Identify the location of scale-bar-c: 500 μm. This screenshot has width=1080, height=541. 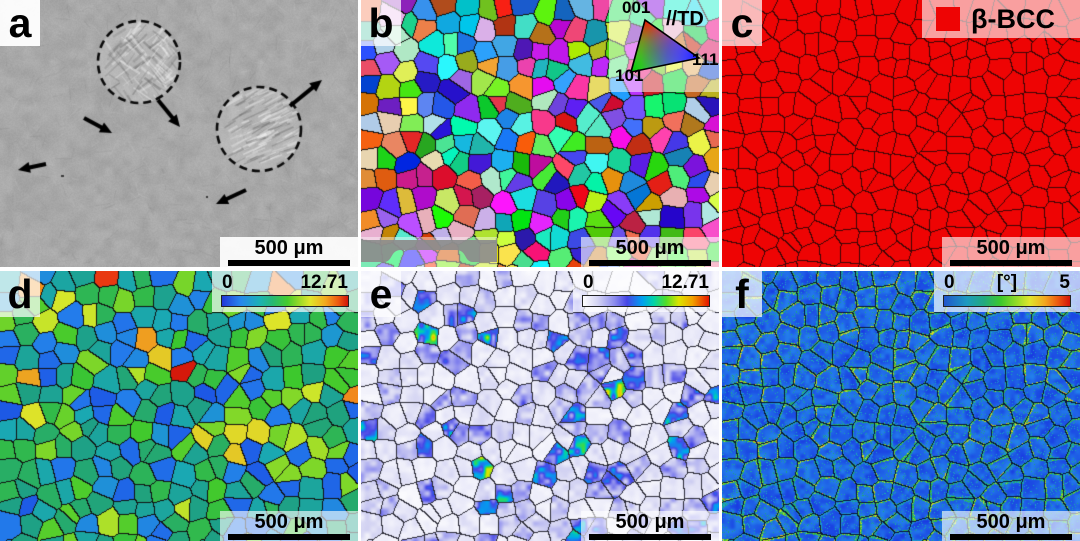
(1011, 252).